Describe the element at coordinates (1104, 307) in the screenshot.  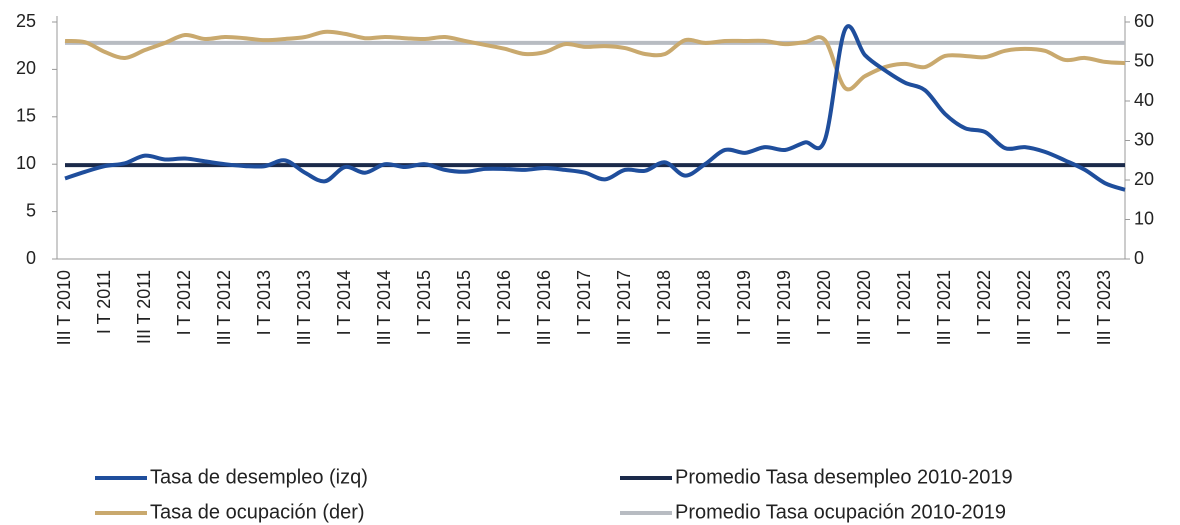
I see `x-tick-label: III T 2023` at that location.